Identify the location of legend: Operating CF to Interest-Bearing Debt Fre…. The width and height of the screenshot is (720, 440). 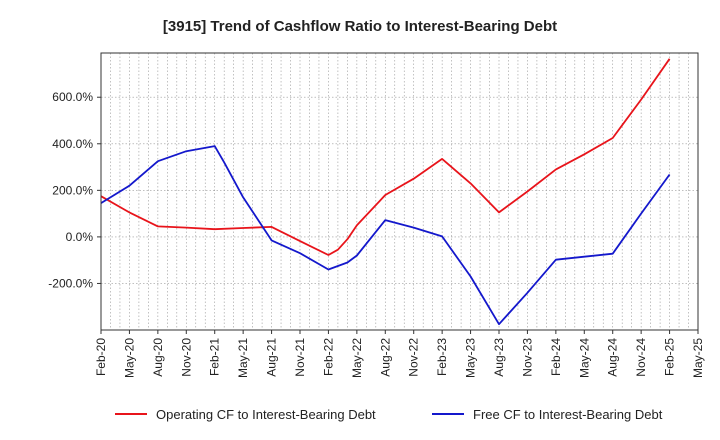
(389, 414).